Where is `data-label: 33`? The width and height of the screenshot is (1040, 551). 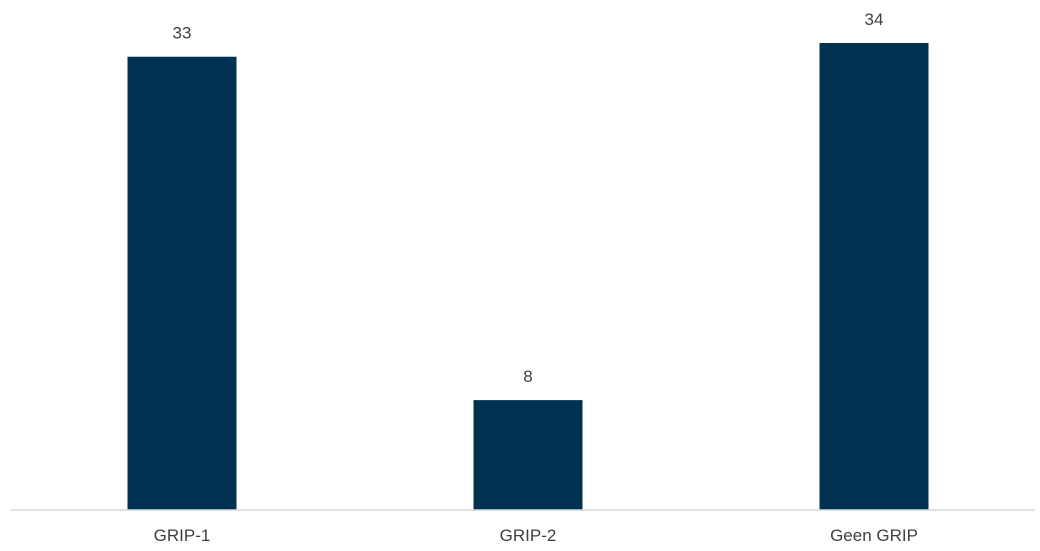 data-label: 33 is located at coordinates (182, 33).